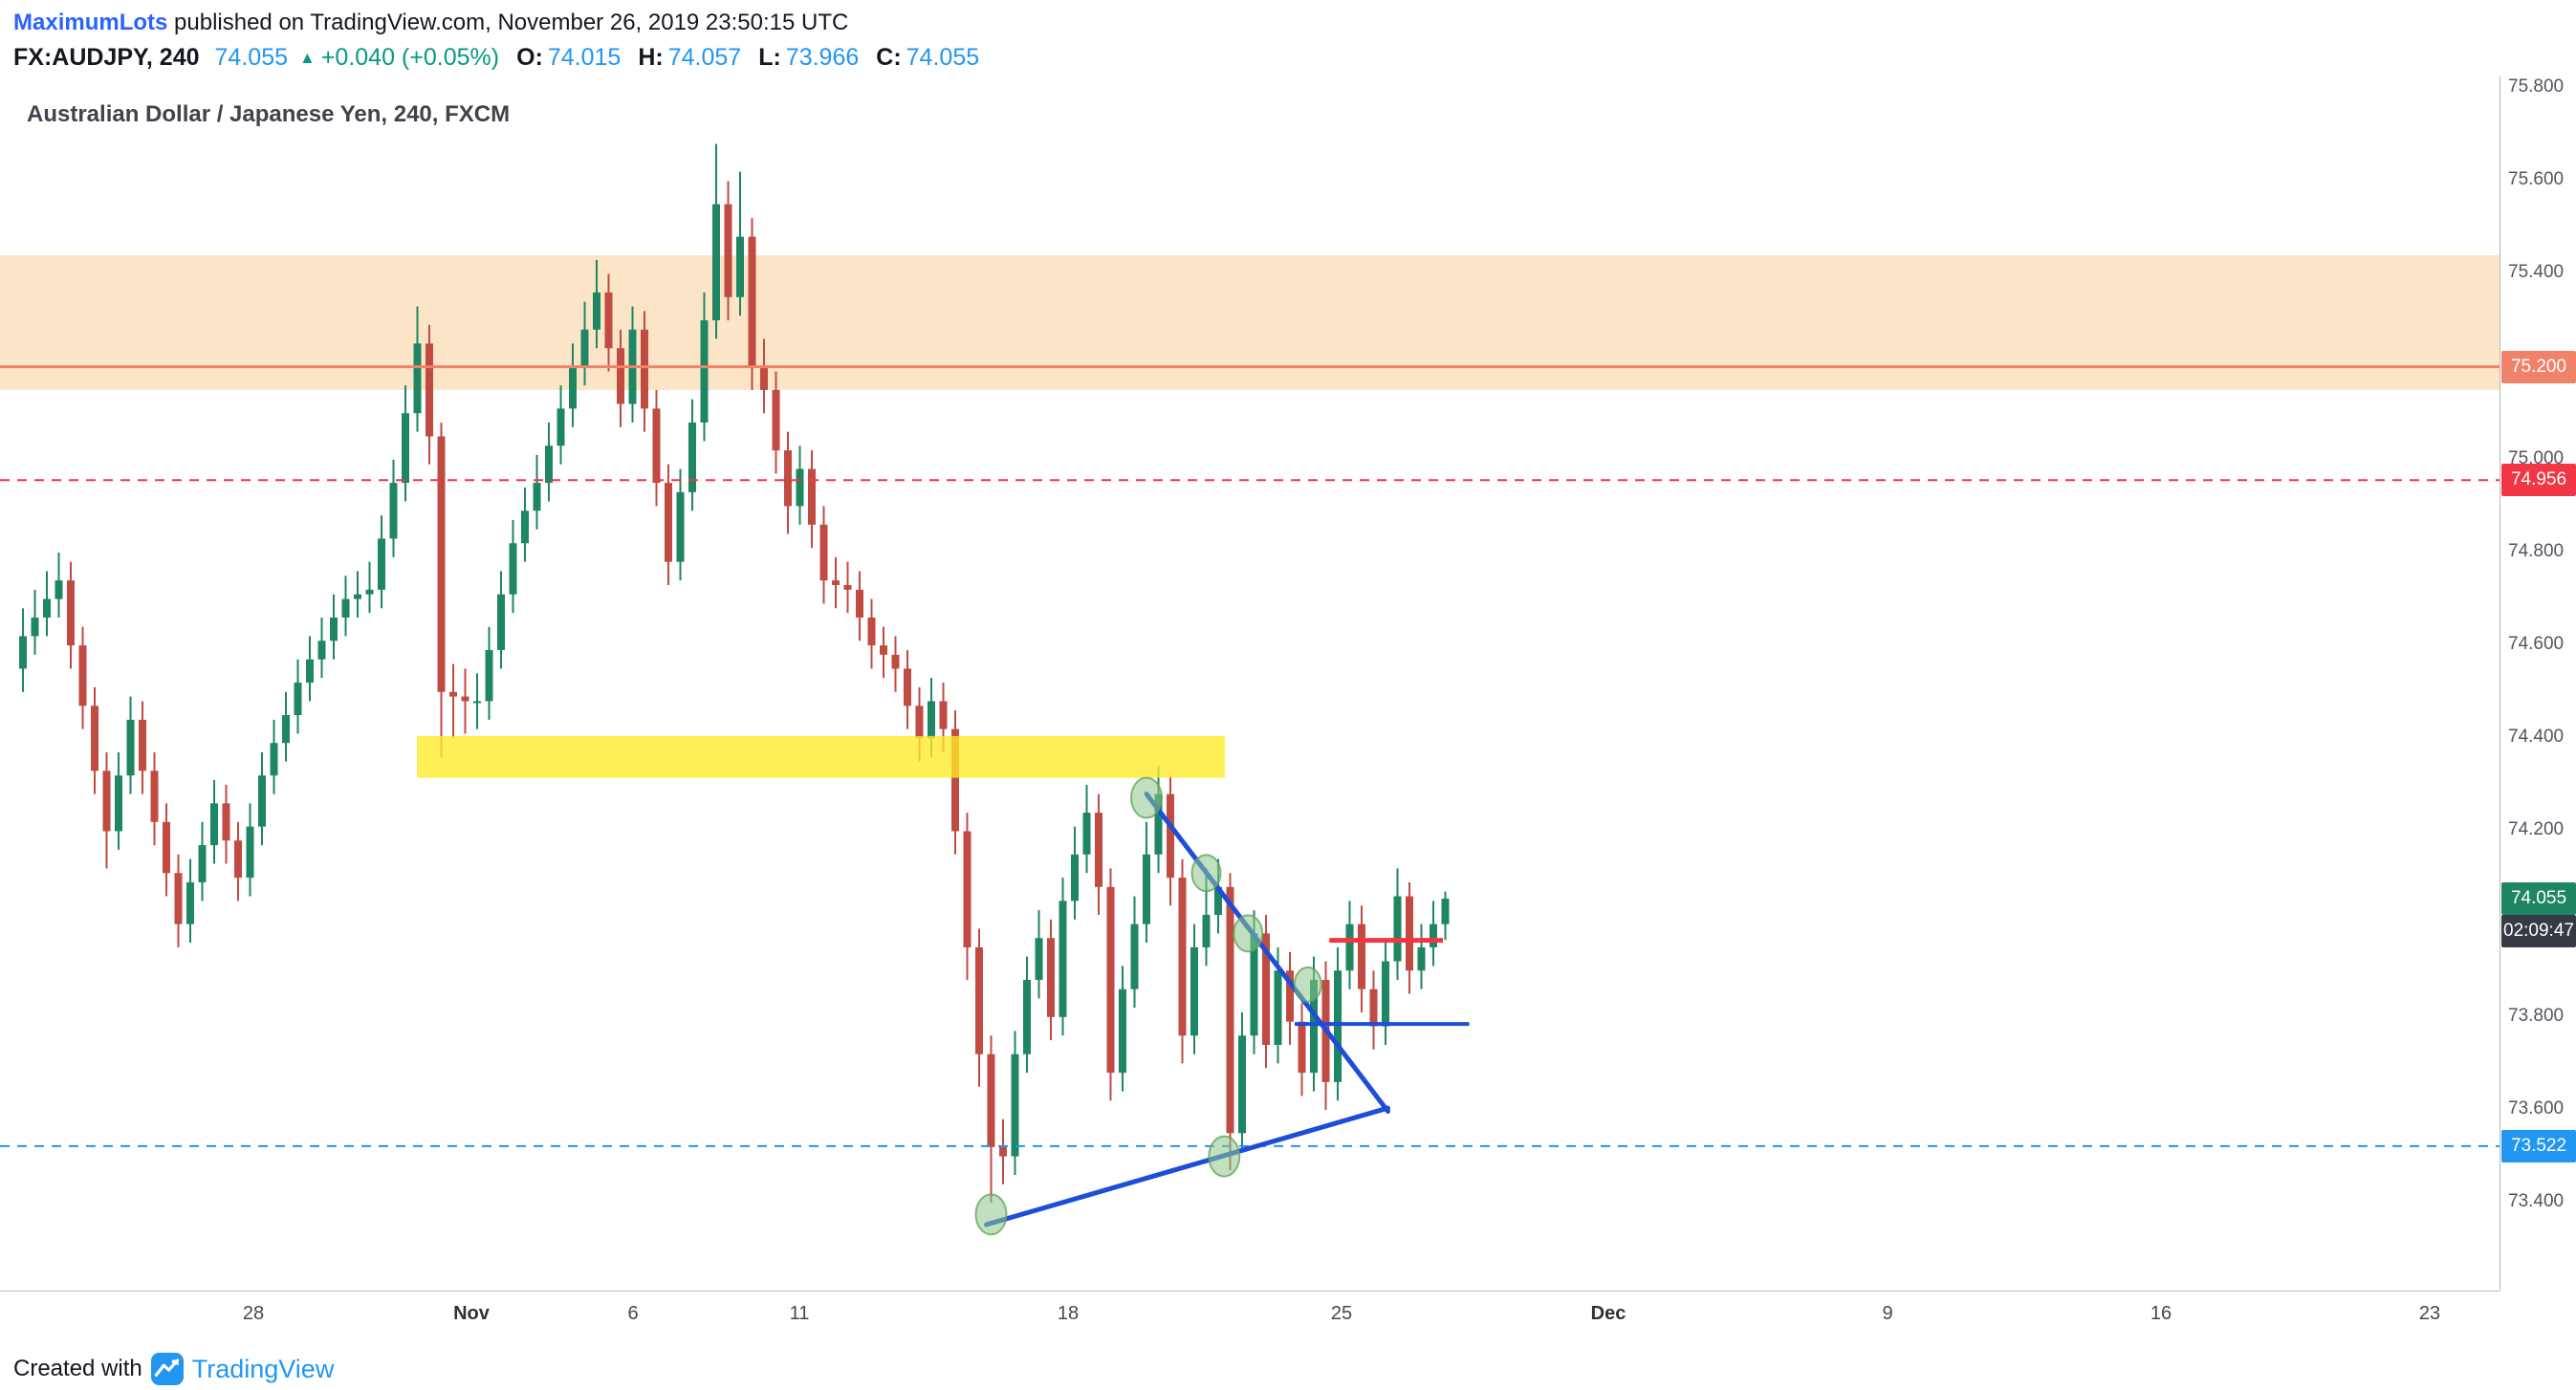 This screenshot has height=1390, width=2576. What do you see at coordinates (77, 1368) in the screenshot?
I see `created-with-text: Created with` at bounding box center [77, 1368].